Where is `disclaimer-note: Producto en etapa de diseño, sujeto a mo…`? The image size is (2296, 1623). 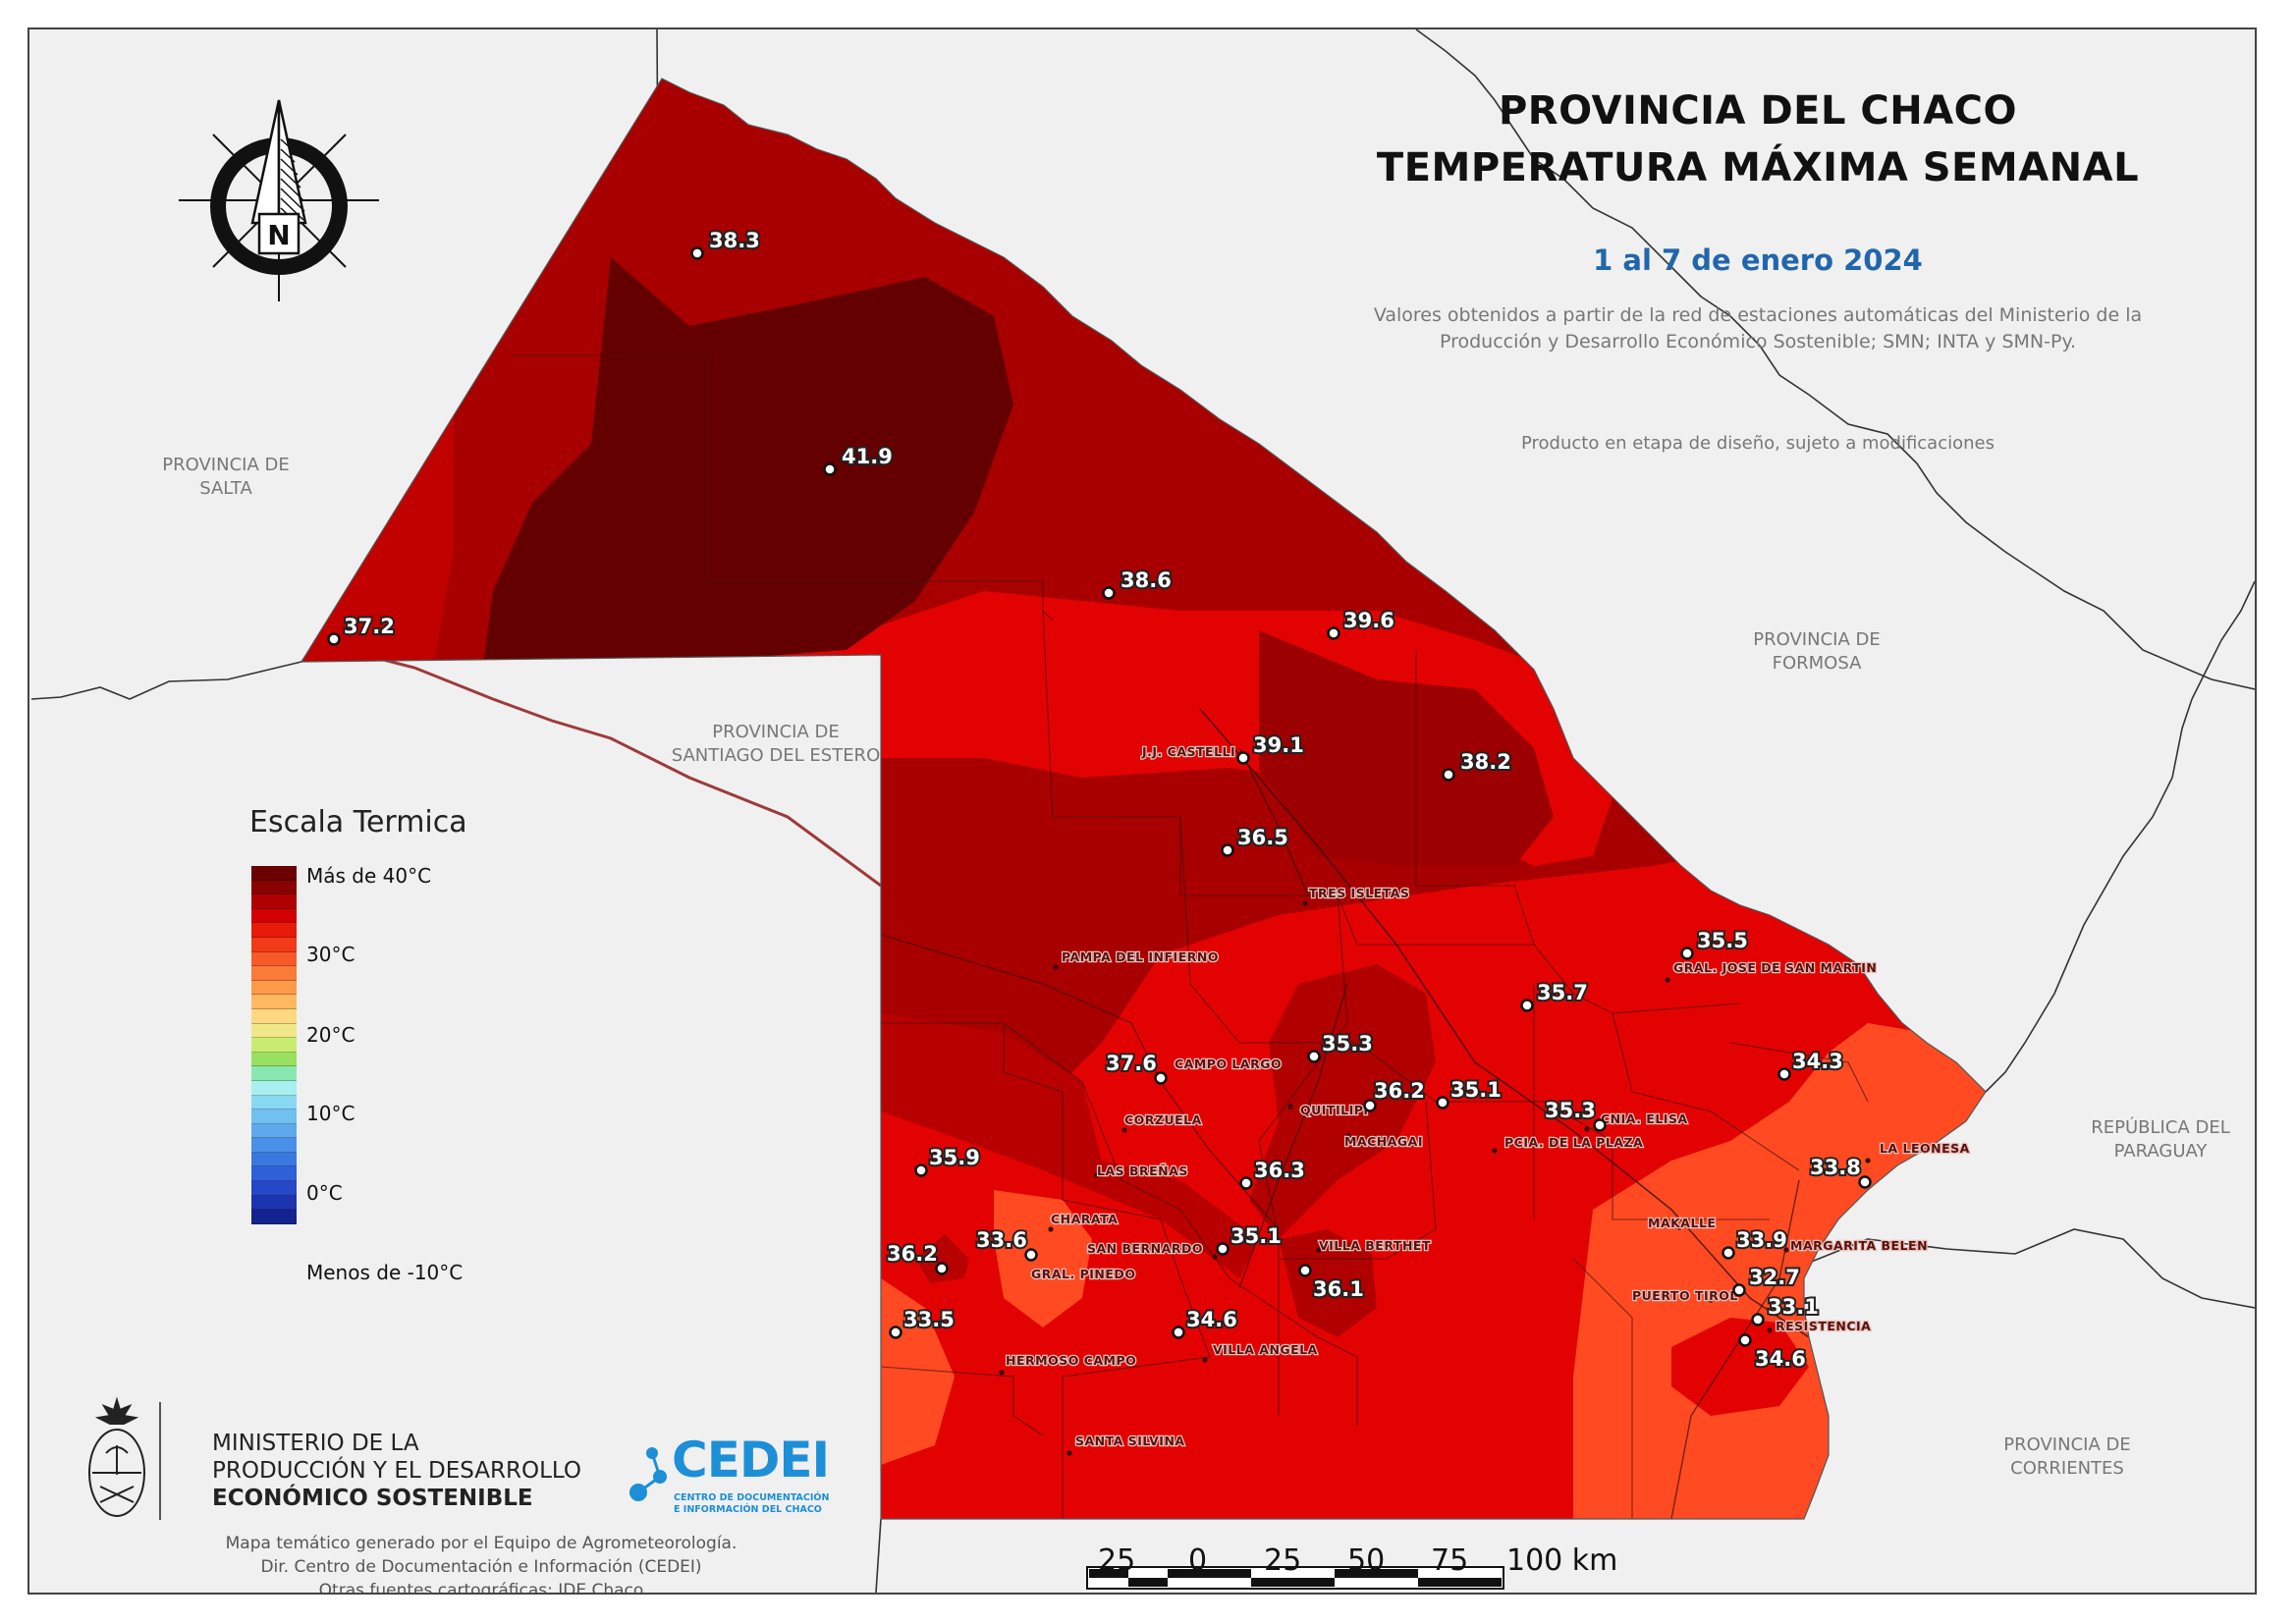
disclaimer-note: Producto en etapa de diseño, sujeto a mo… is located at coordinates (1757, 443).